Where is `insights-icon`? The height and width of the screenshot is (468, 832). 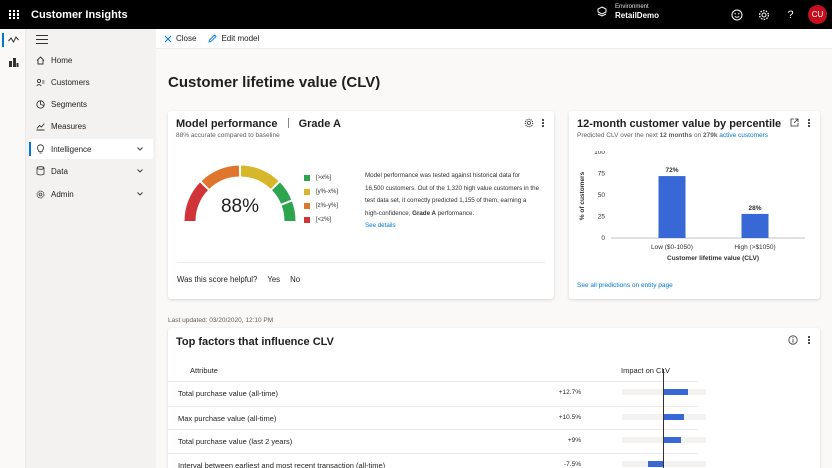 insights-icon is located at coordinates (13, 39).